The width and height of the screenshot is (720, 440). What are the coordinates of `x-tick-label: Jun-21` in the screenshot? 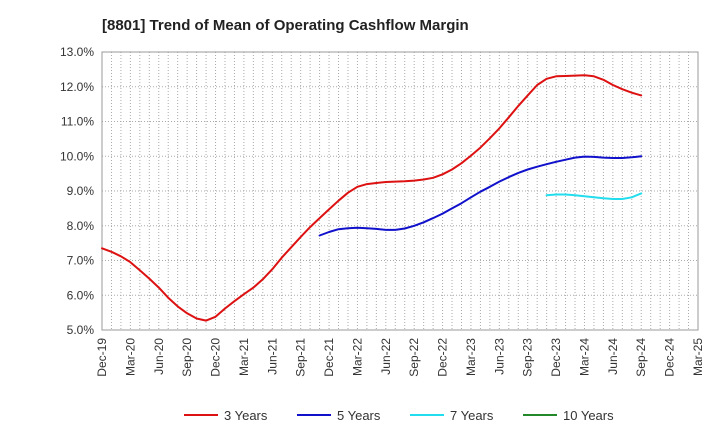 It's located at (272, 356).